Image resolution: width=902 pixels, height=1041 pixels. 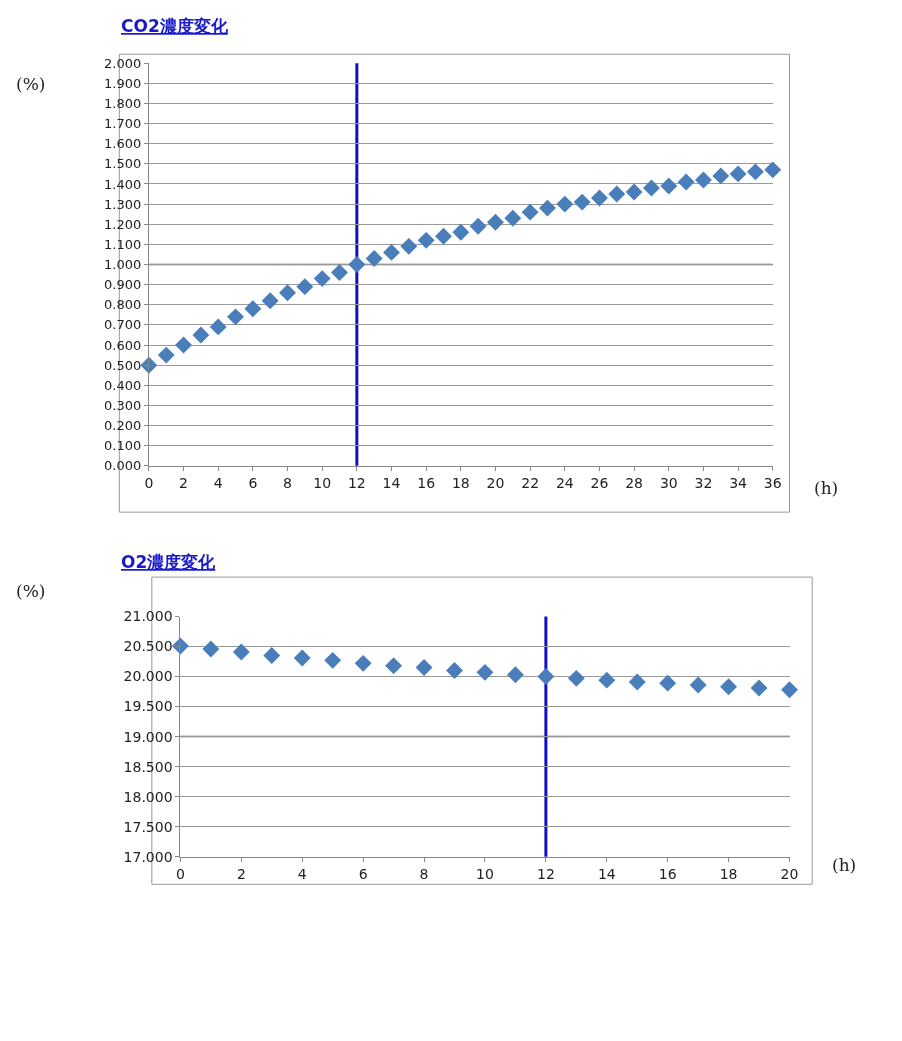 What do you see at coordinates (123, 466) in the screenshot?
I see `y-tick-label: 0.000` at bounding box center [123, 466].